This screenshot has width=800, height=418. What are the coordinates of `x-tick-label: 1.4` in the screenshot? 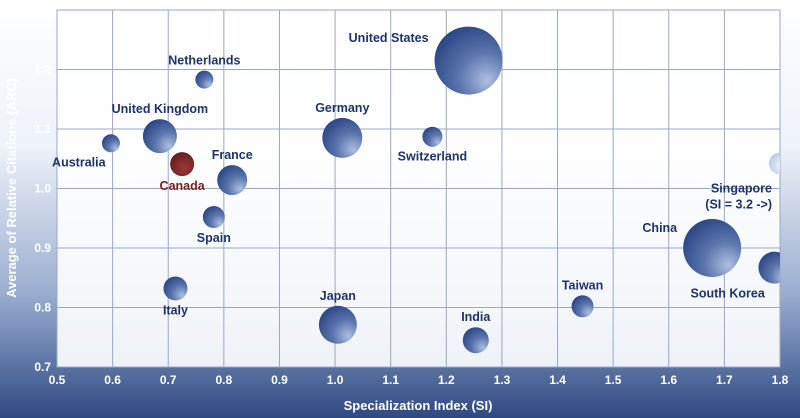 It's located at (557, 380).